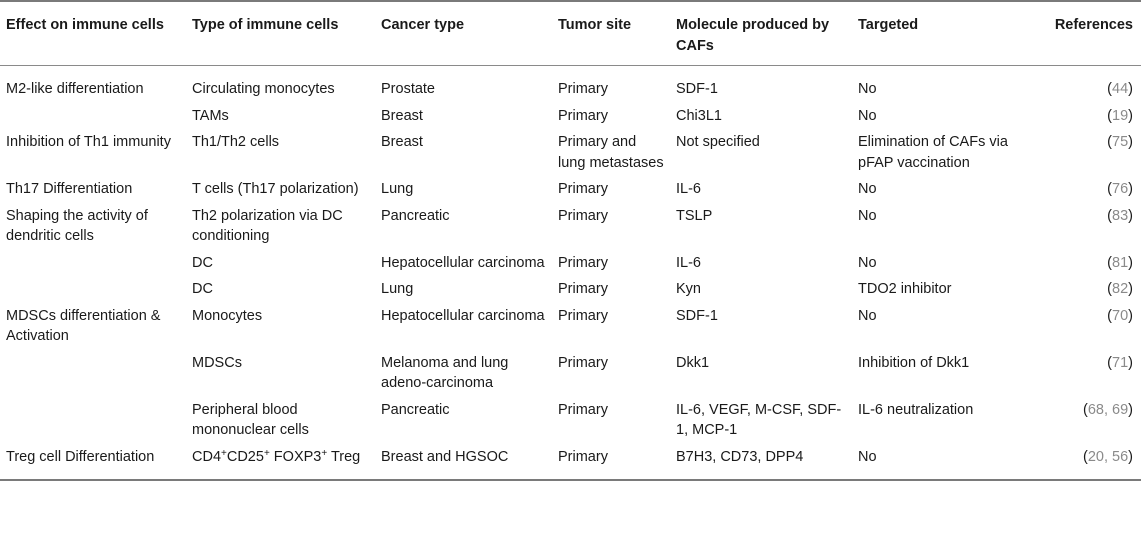  I want to click on table-row: DC Lung Primary Kyn TDO2 inhibitor (82), so click(570, 287).